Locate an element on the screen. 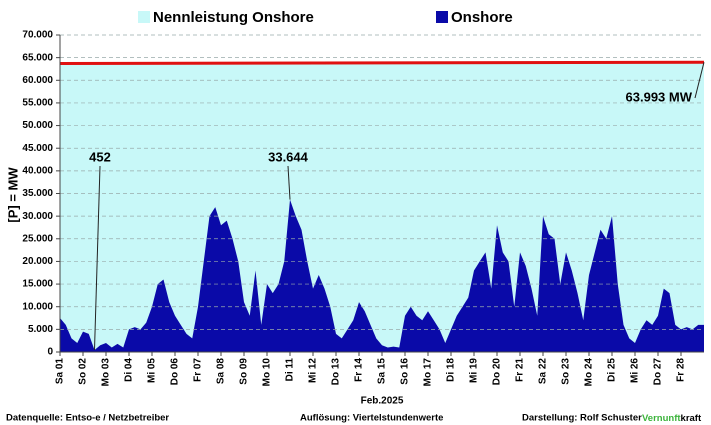  x-tick-label: Mo 24 is located at coordinates (589, 372).